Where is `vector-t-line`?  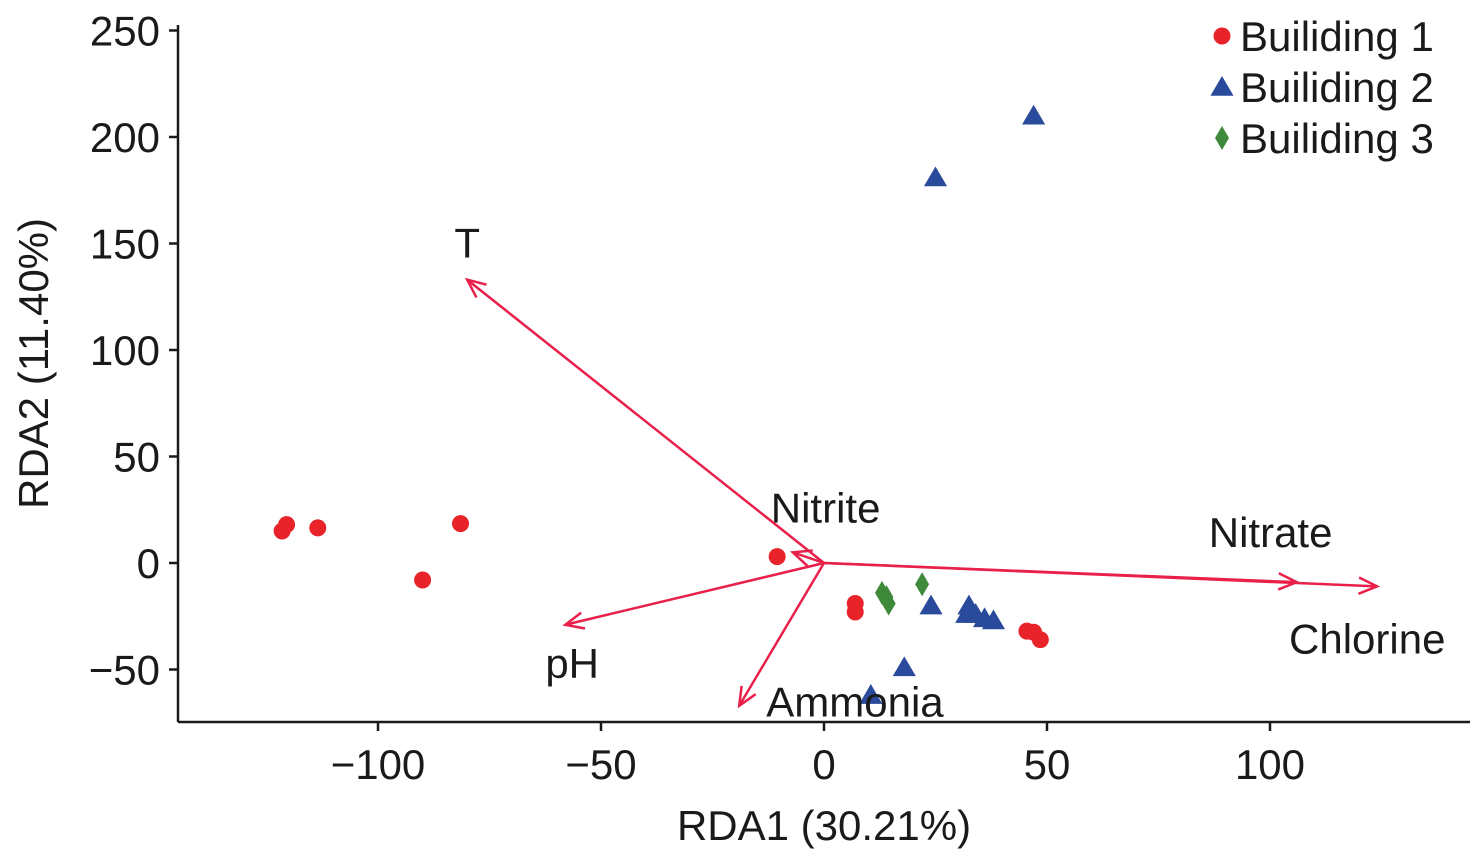 vector-t-line is located at coordinates (645, 421).